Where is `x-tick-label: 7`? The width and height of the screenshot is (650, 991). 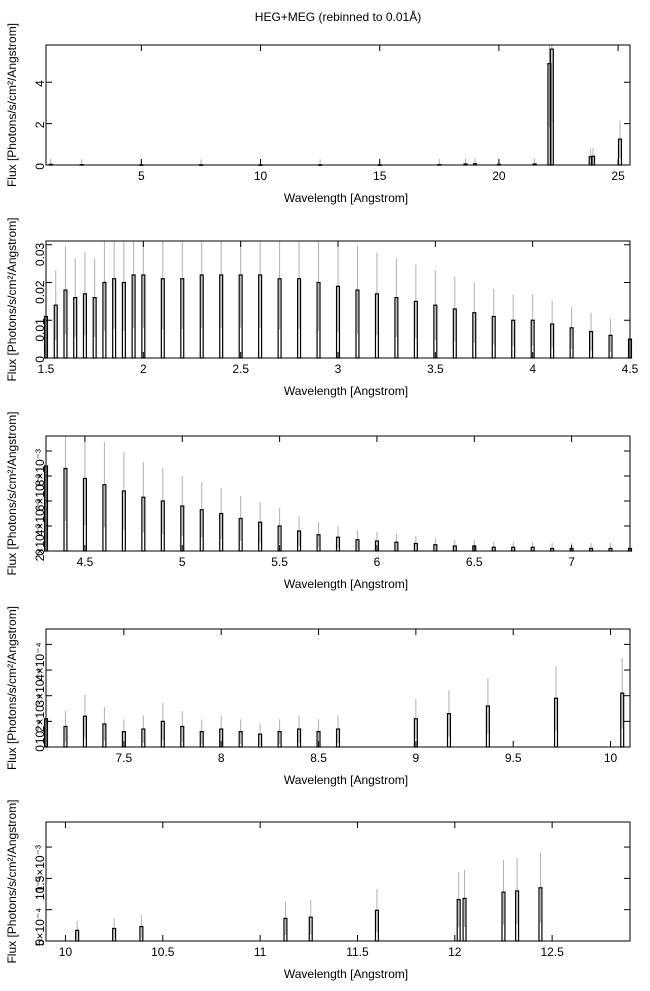
x-tick-label: 7 is located at coordinates (571, 562).